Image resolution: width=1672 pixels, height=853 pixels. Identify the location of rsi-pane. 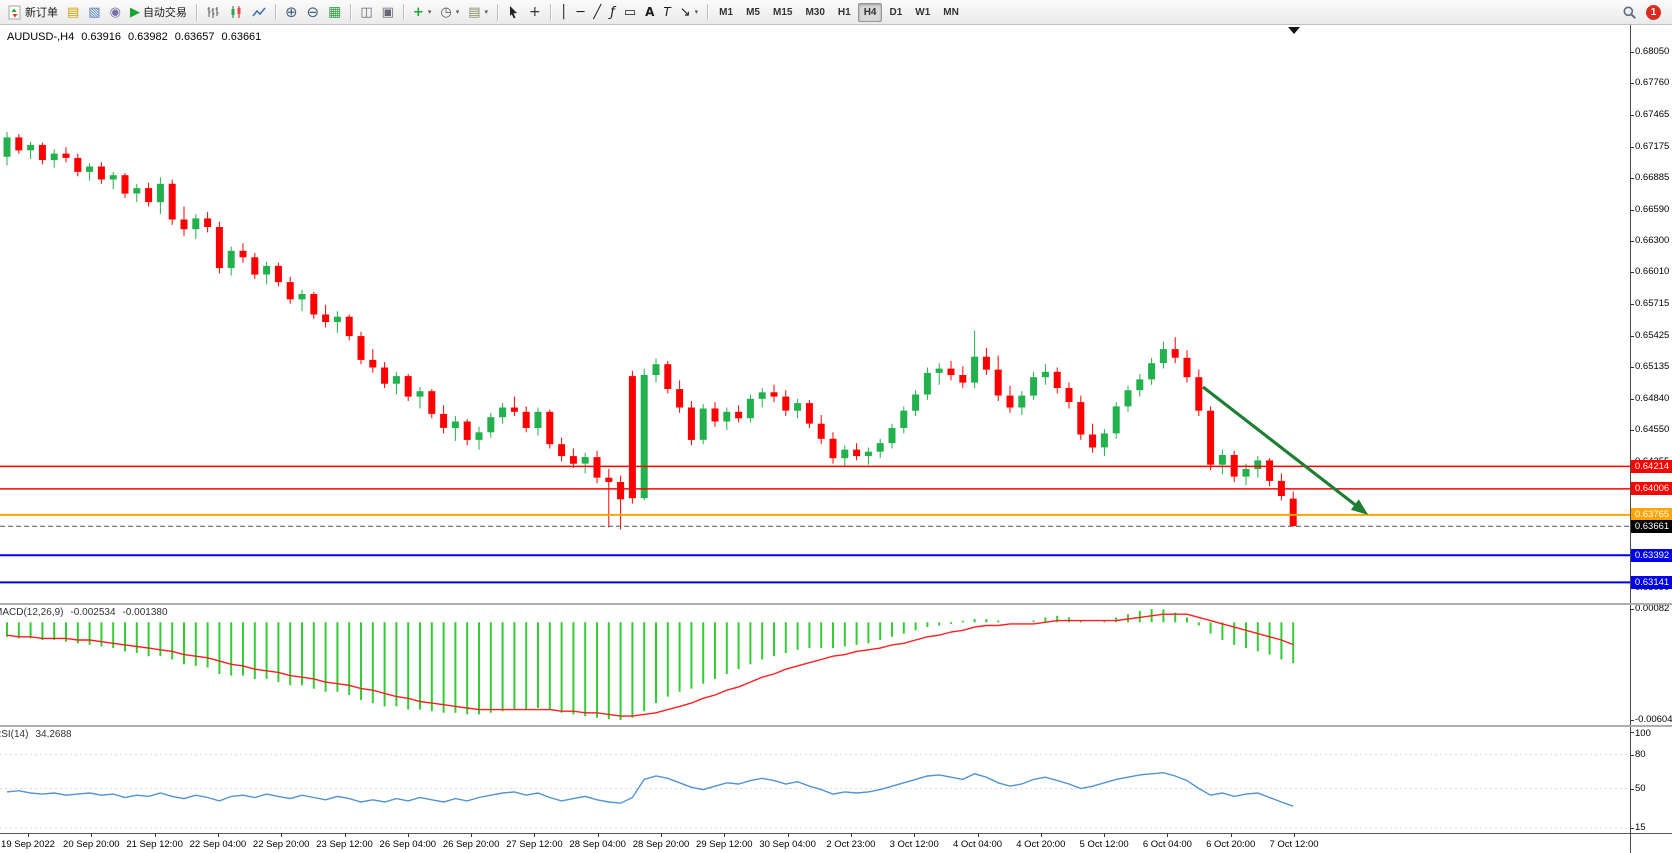
(815, 780).